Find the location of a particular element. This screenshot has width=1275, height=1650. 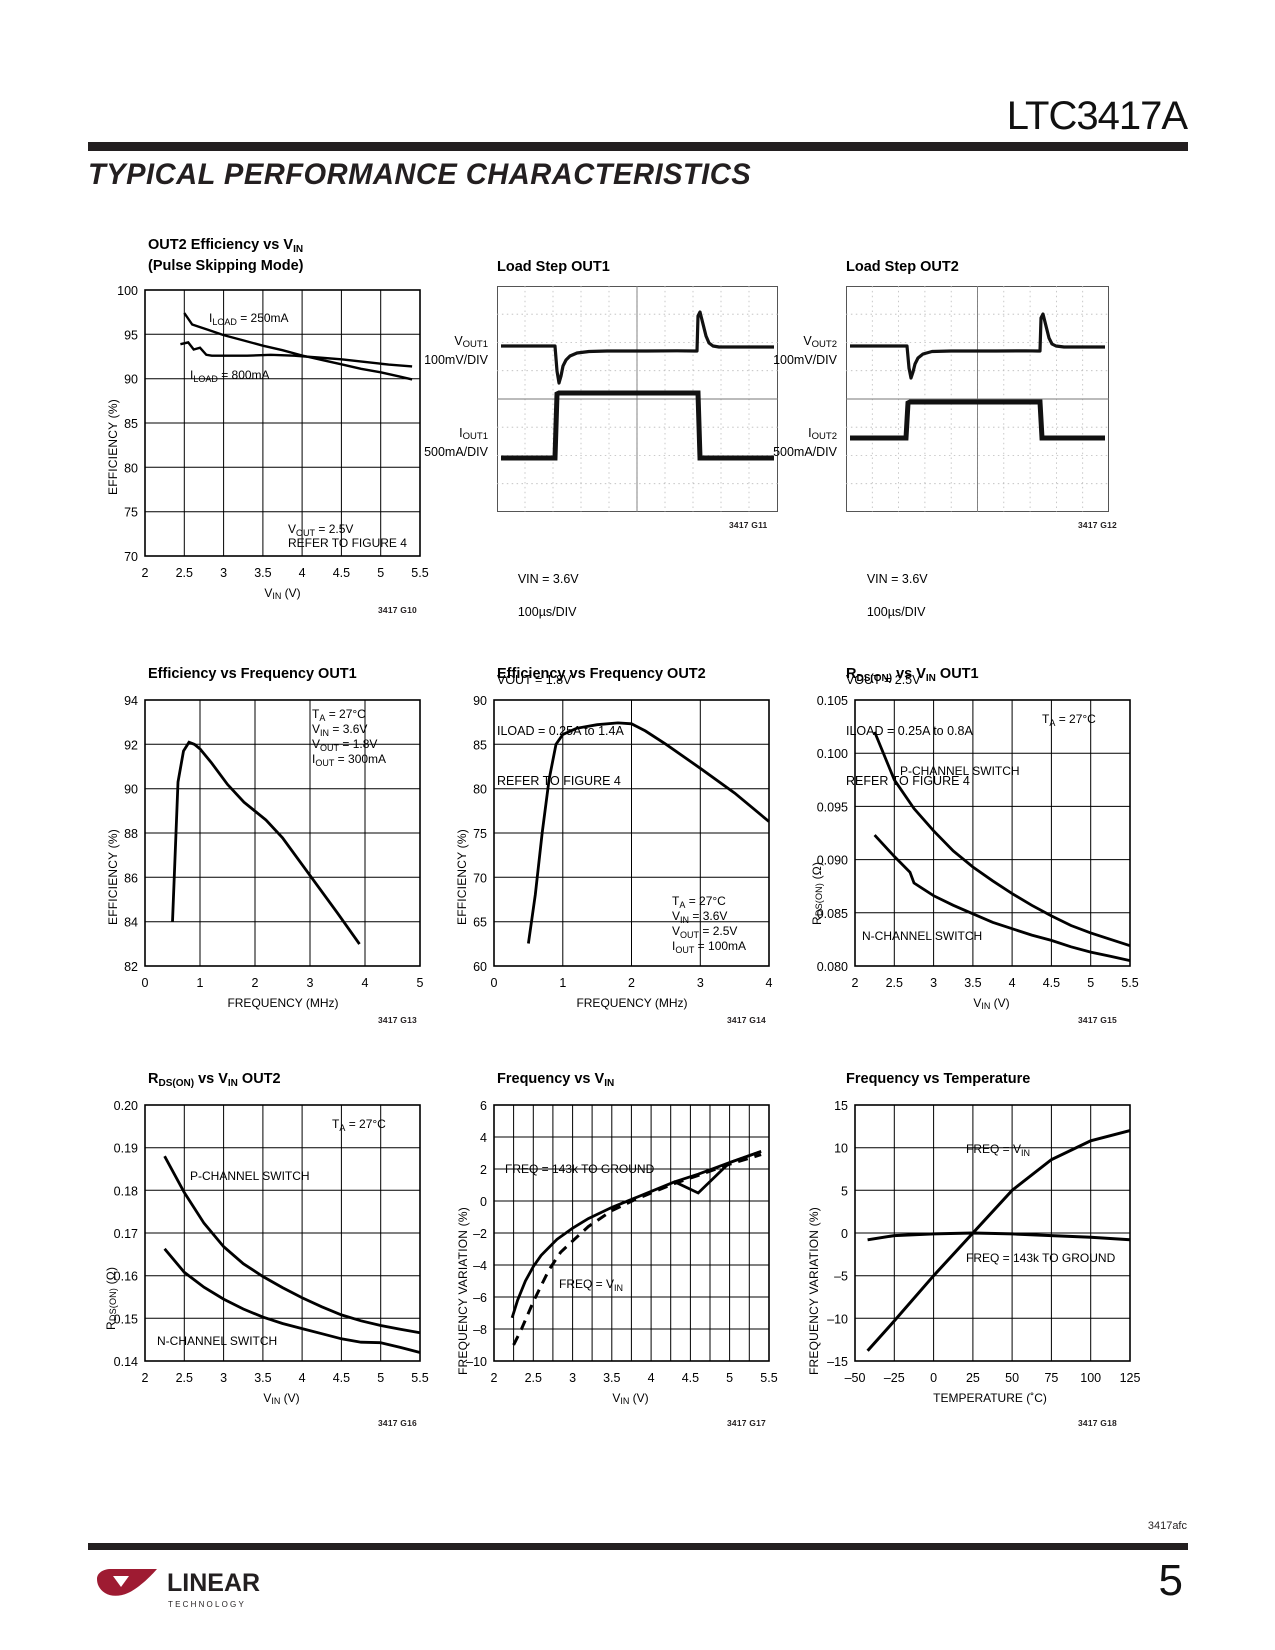

g16-y-a: R is located at coordinates (111, 1325).